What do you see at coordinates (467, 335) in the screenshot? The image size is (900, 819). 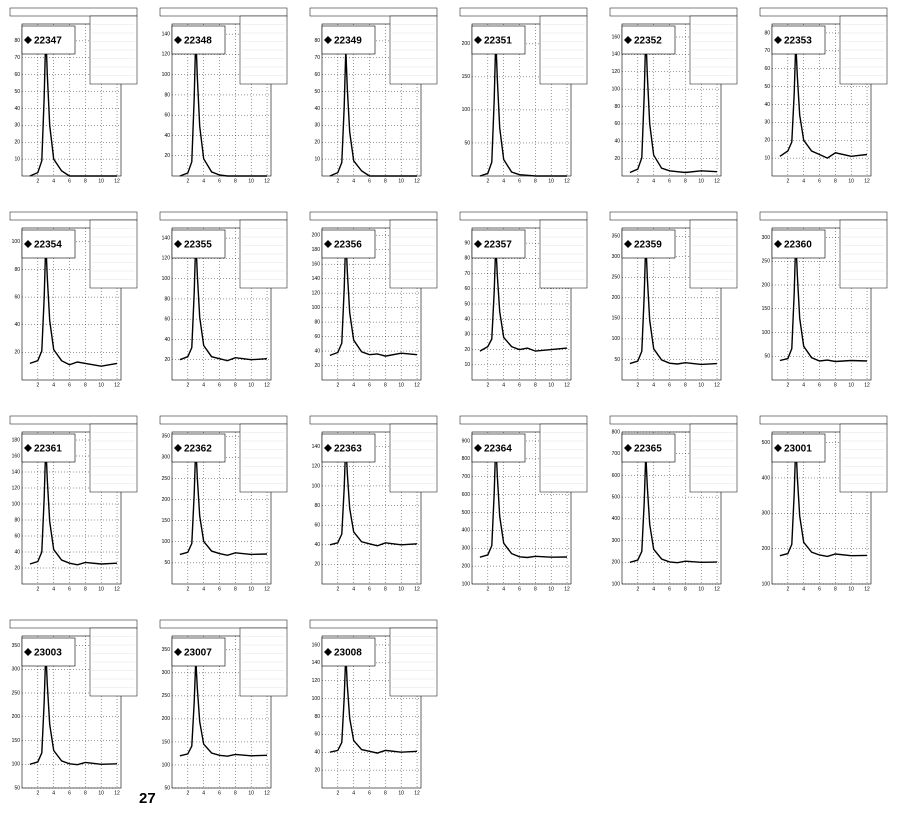 I see `y-tick-label: 30` at bounding box center [467, 335].